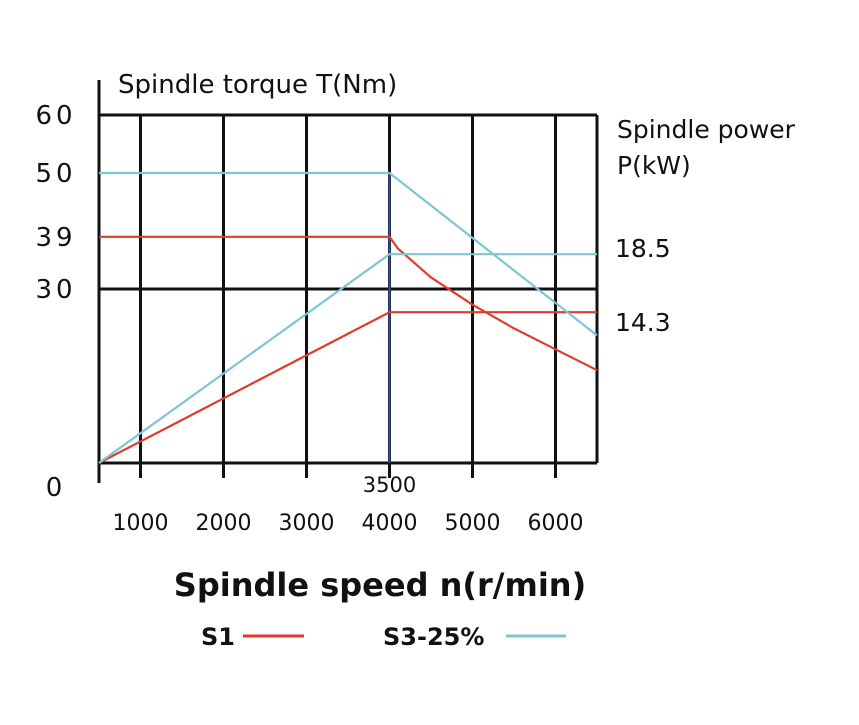 The width and height of the screenshot is (859, 725). I want to click on x-axis-title: Spindle speed n(r/min), so click(380, 585).